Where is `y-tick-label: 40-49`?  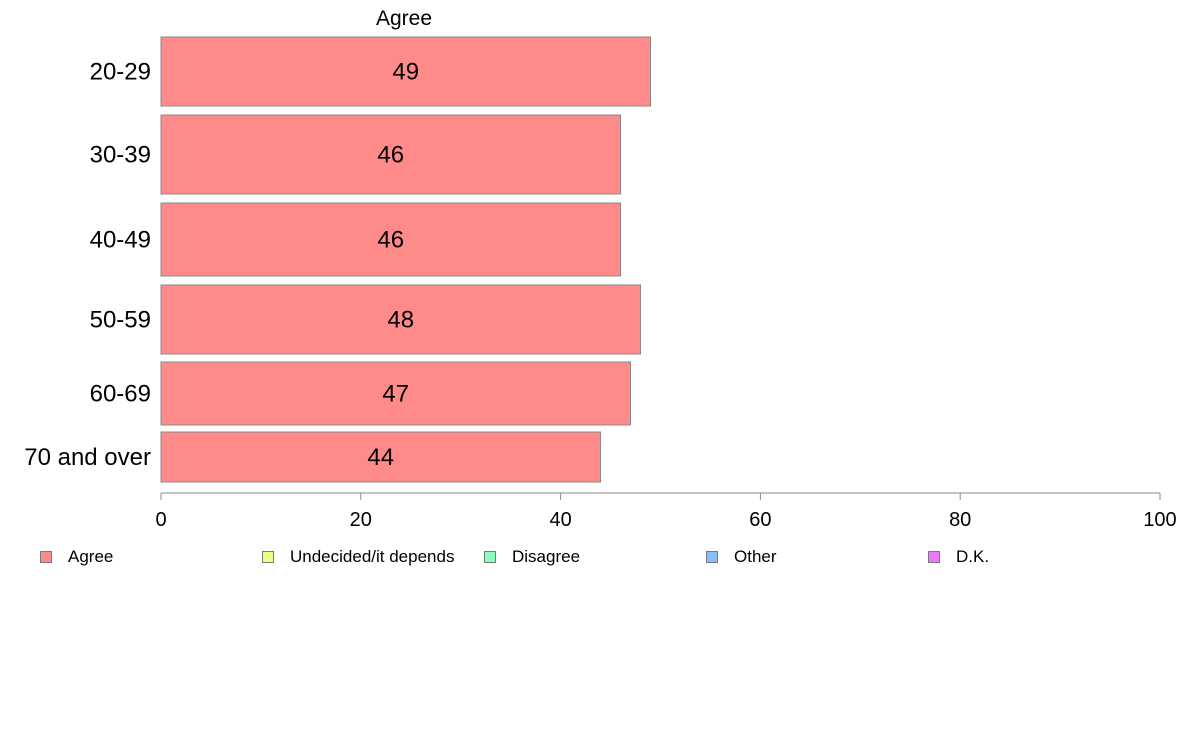
y-tick-label: 40-49 is located at coordinates (120, 240).